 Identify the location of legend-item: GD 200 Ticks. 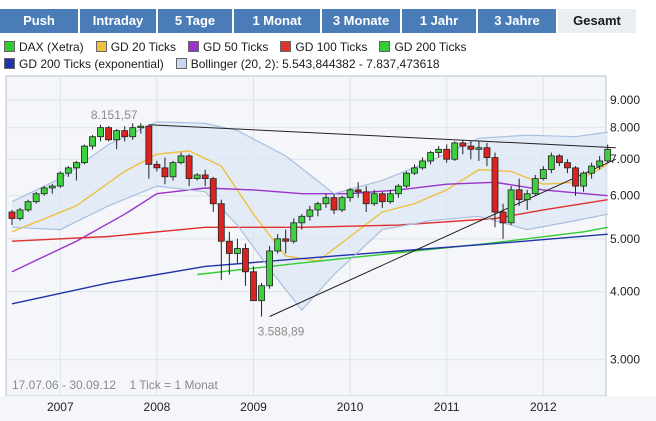
(422, 47).